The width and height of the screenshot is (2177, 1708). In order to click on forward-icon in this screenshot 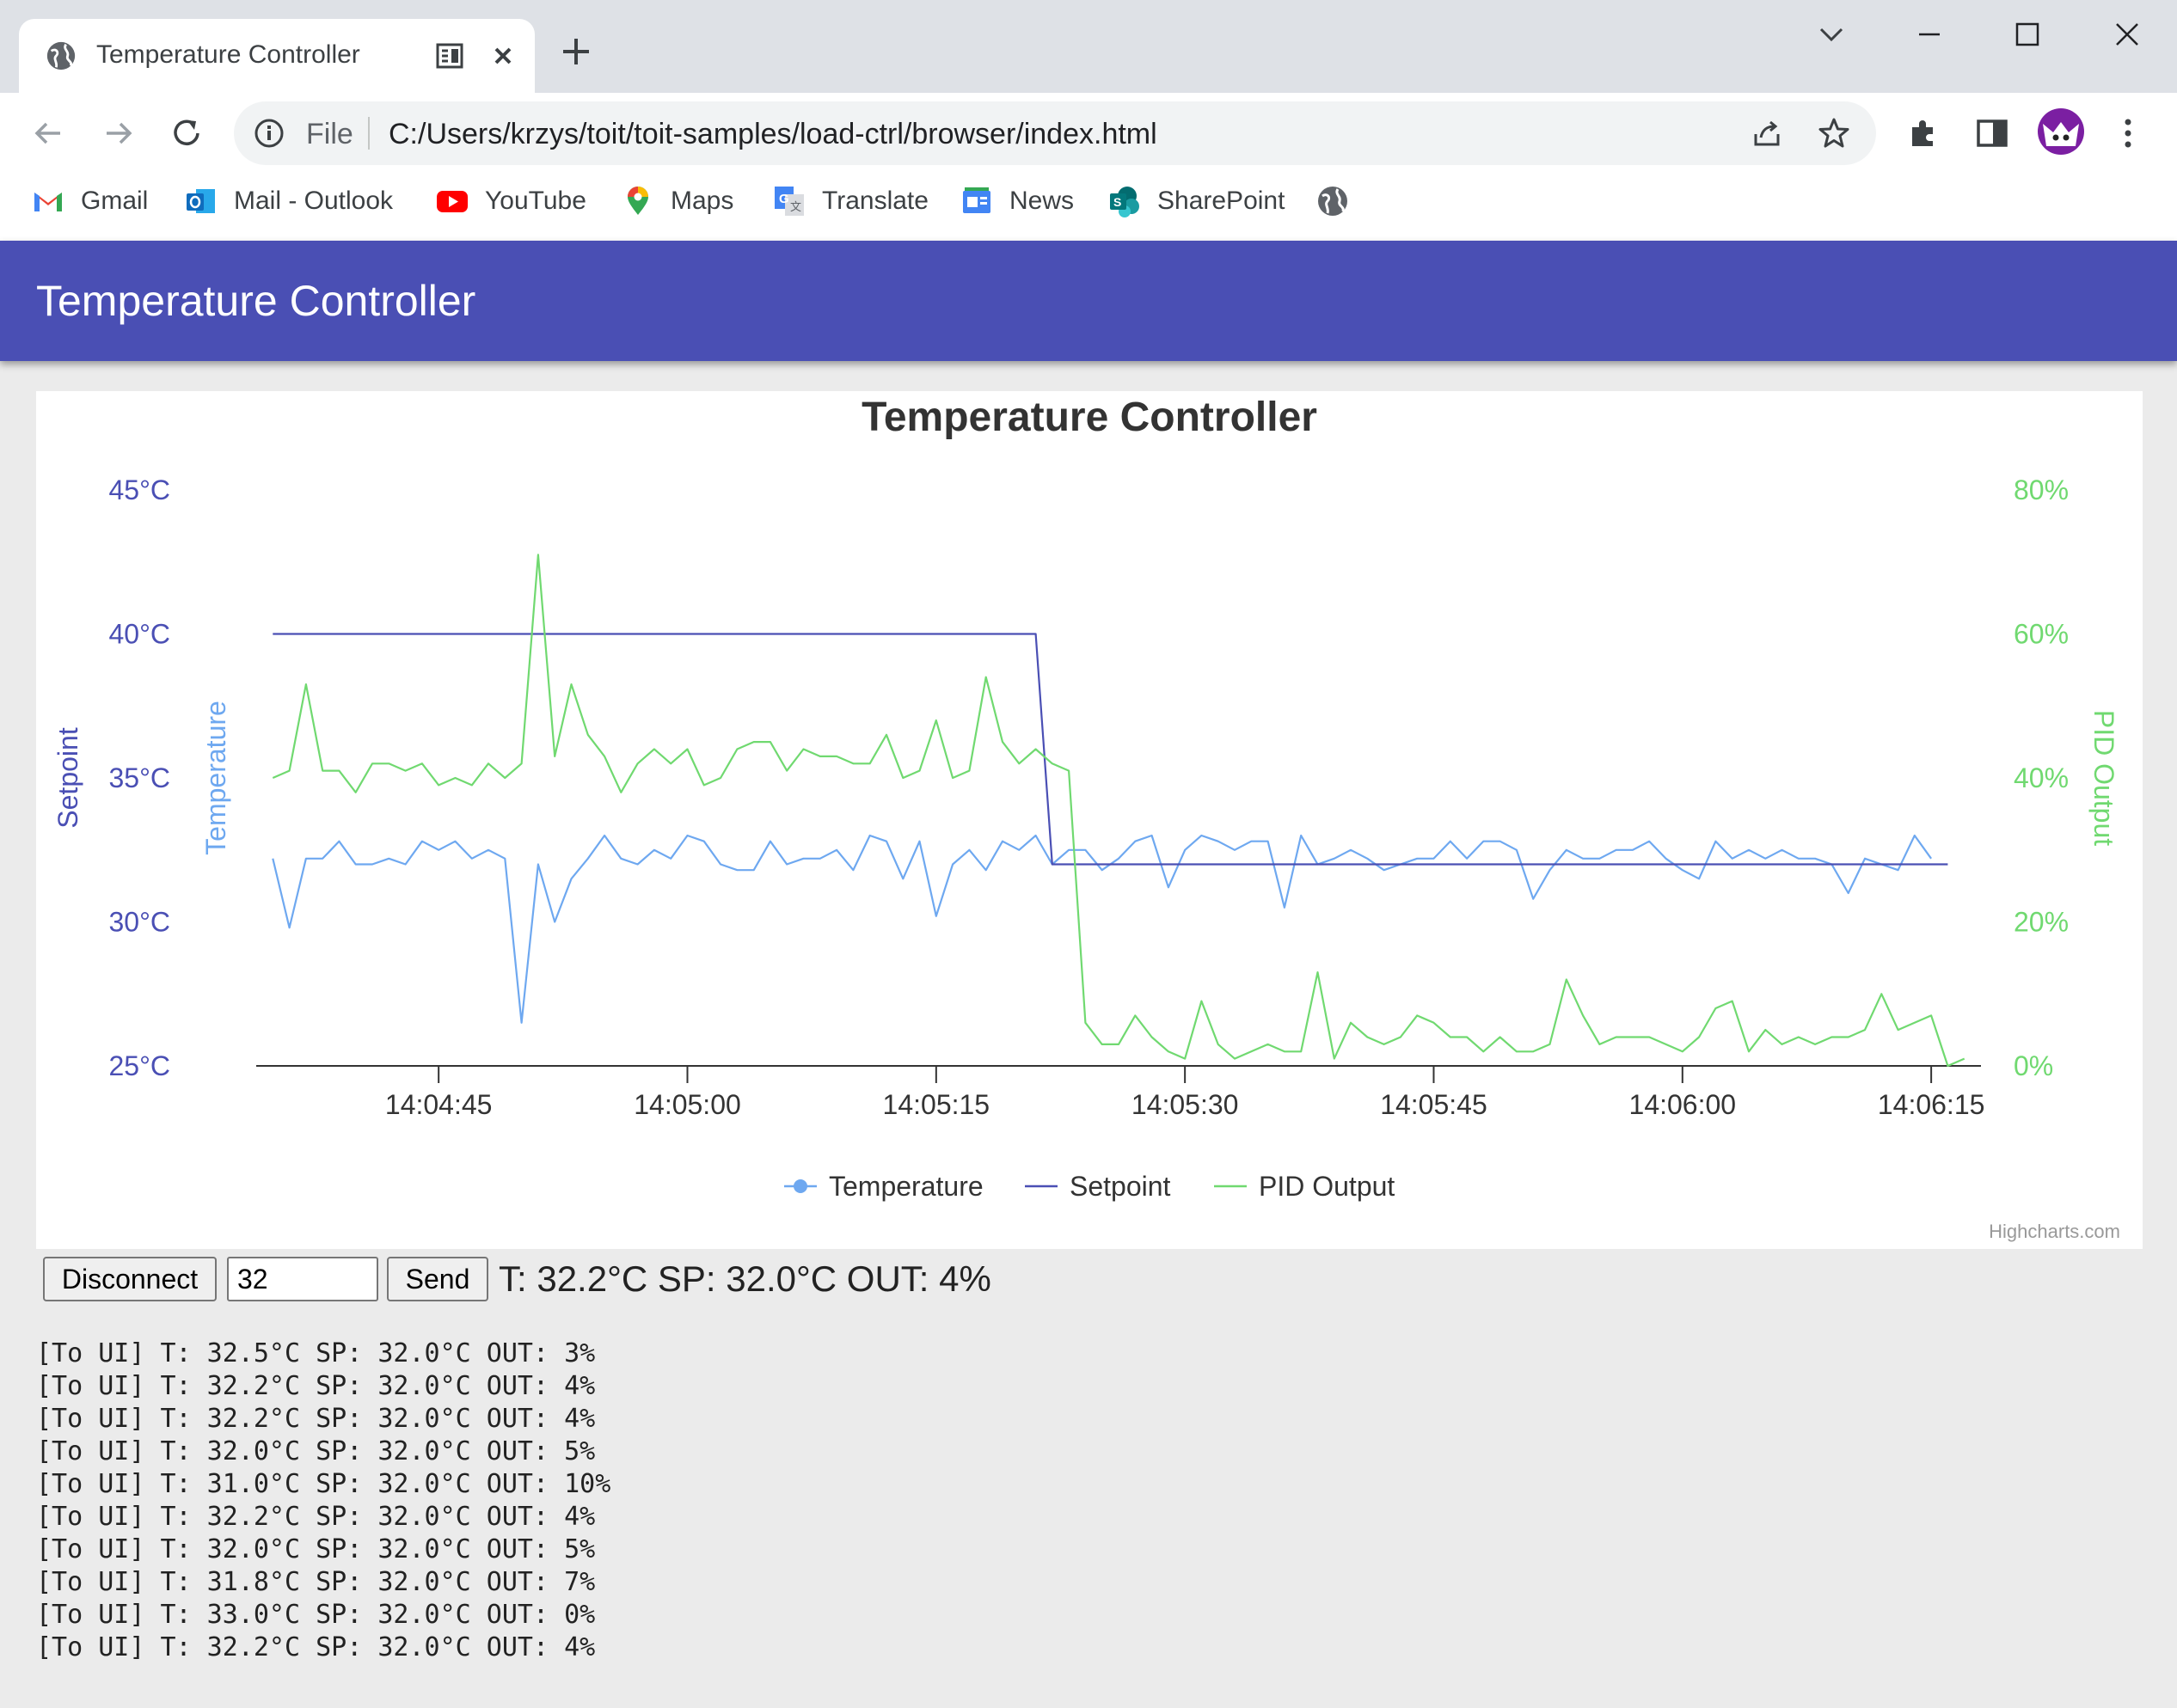, I will do `click(118, 133)`.